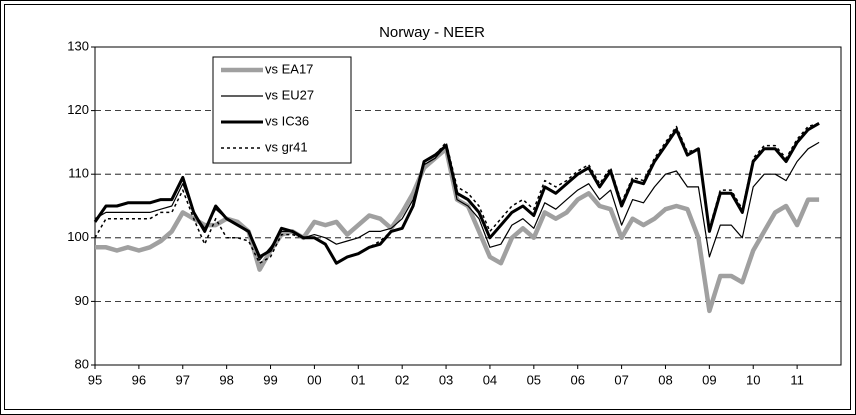 This screenshot has height=415, width=856. I want to click on legend-box, so click(282, 110).